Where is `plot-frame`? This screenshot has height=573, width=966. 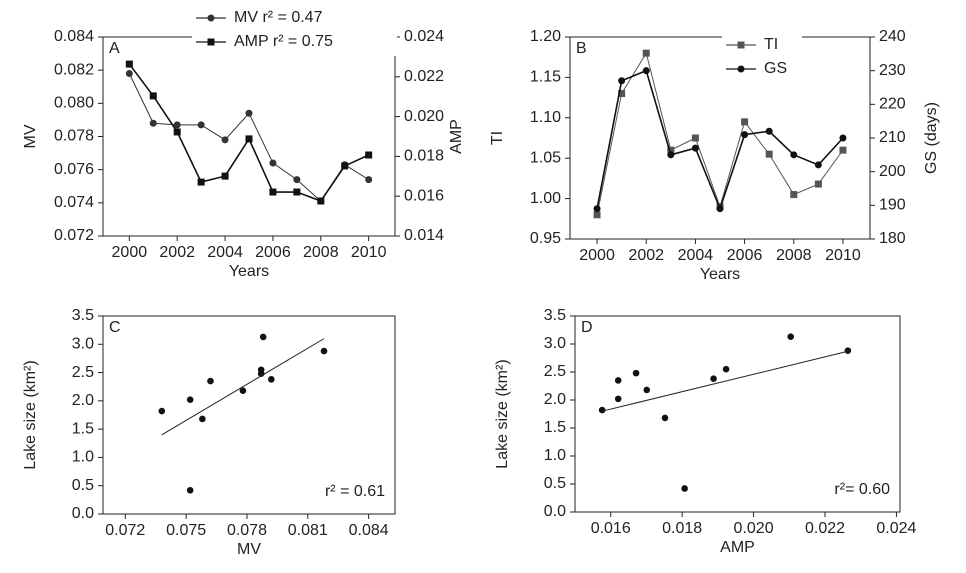 plot-frame is located at coordinates (249, 415).